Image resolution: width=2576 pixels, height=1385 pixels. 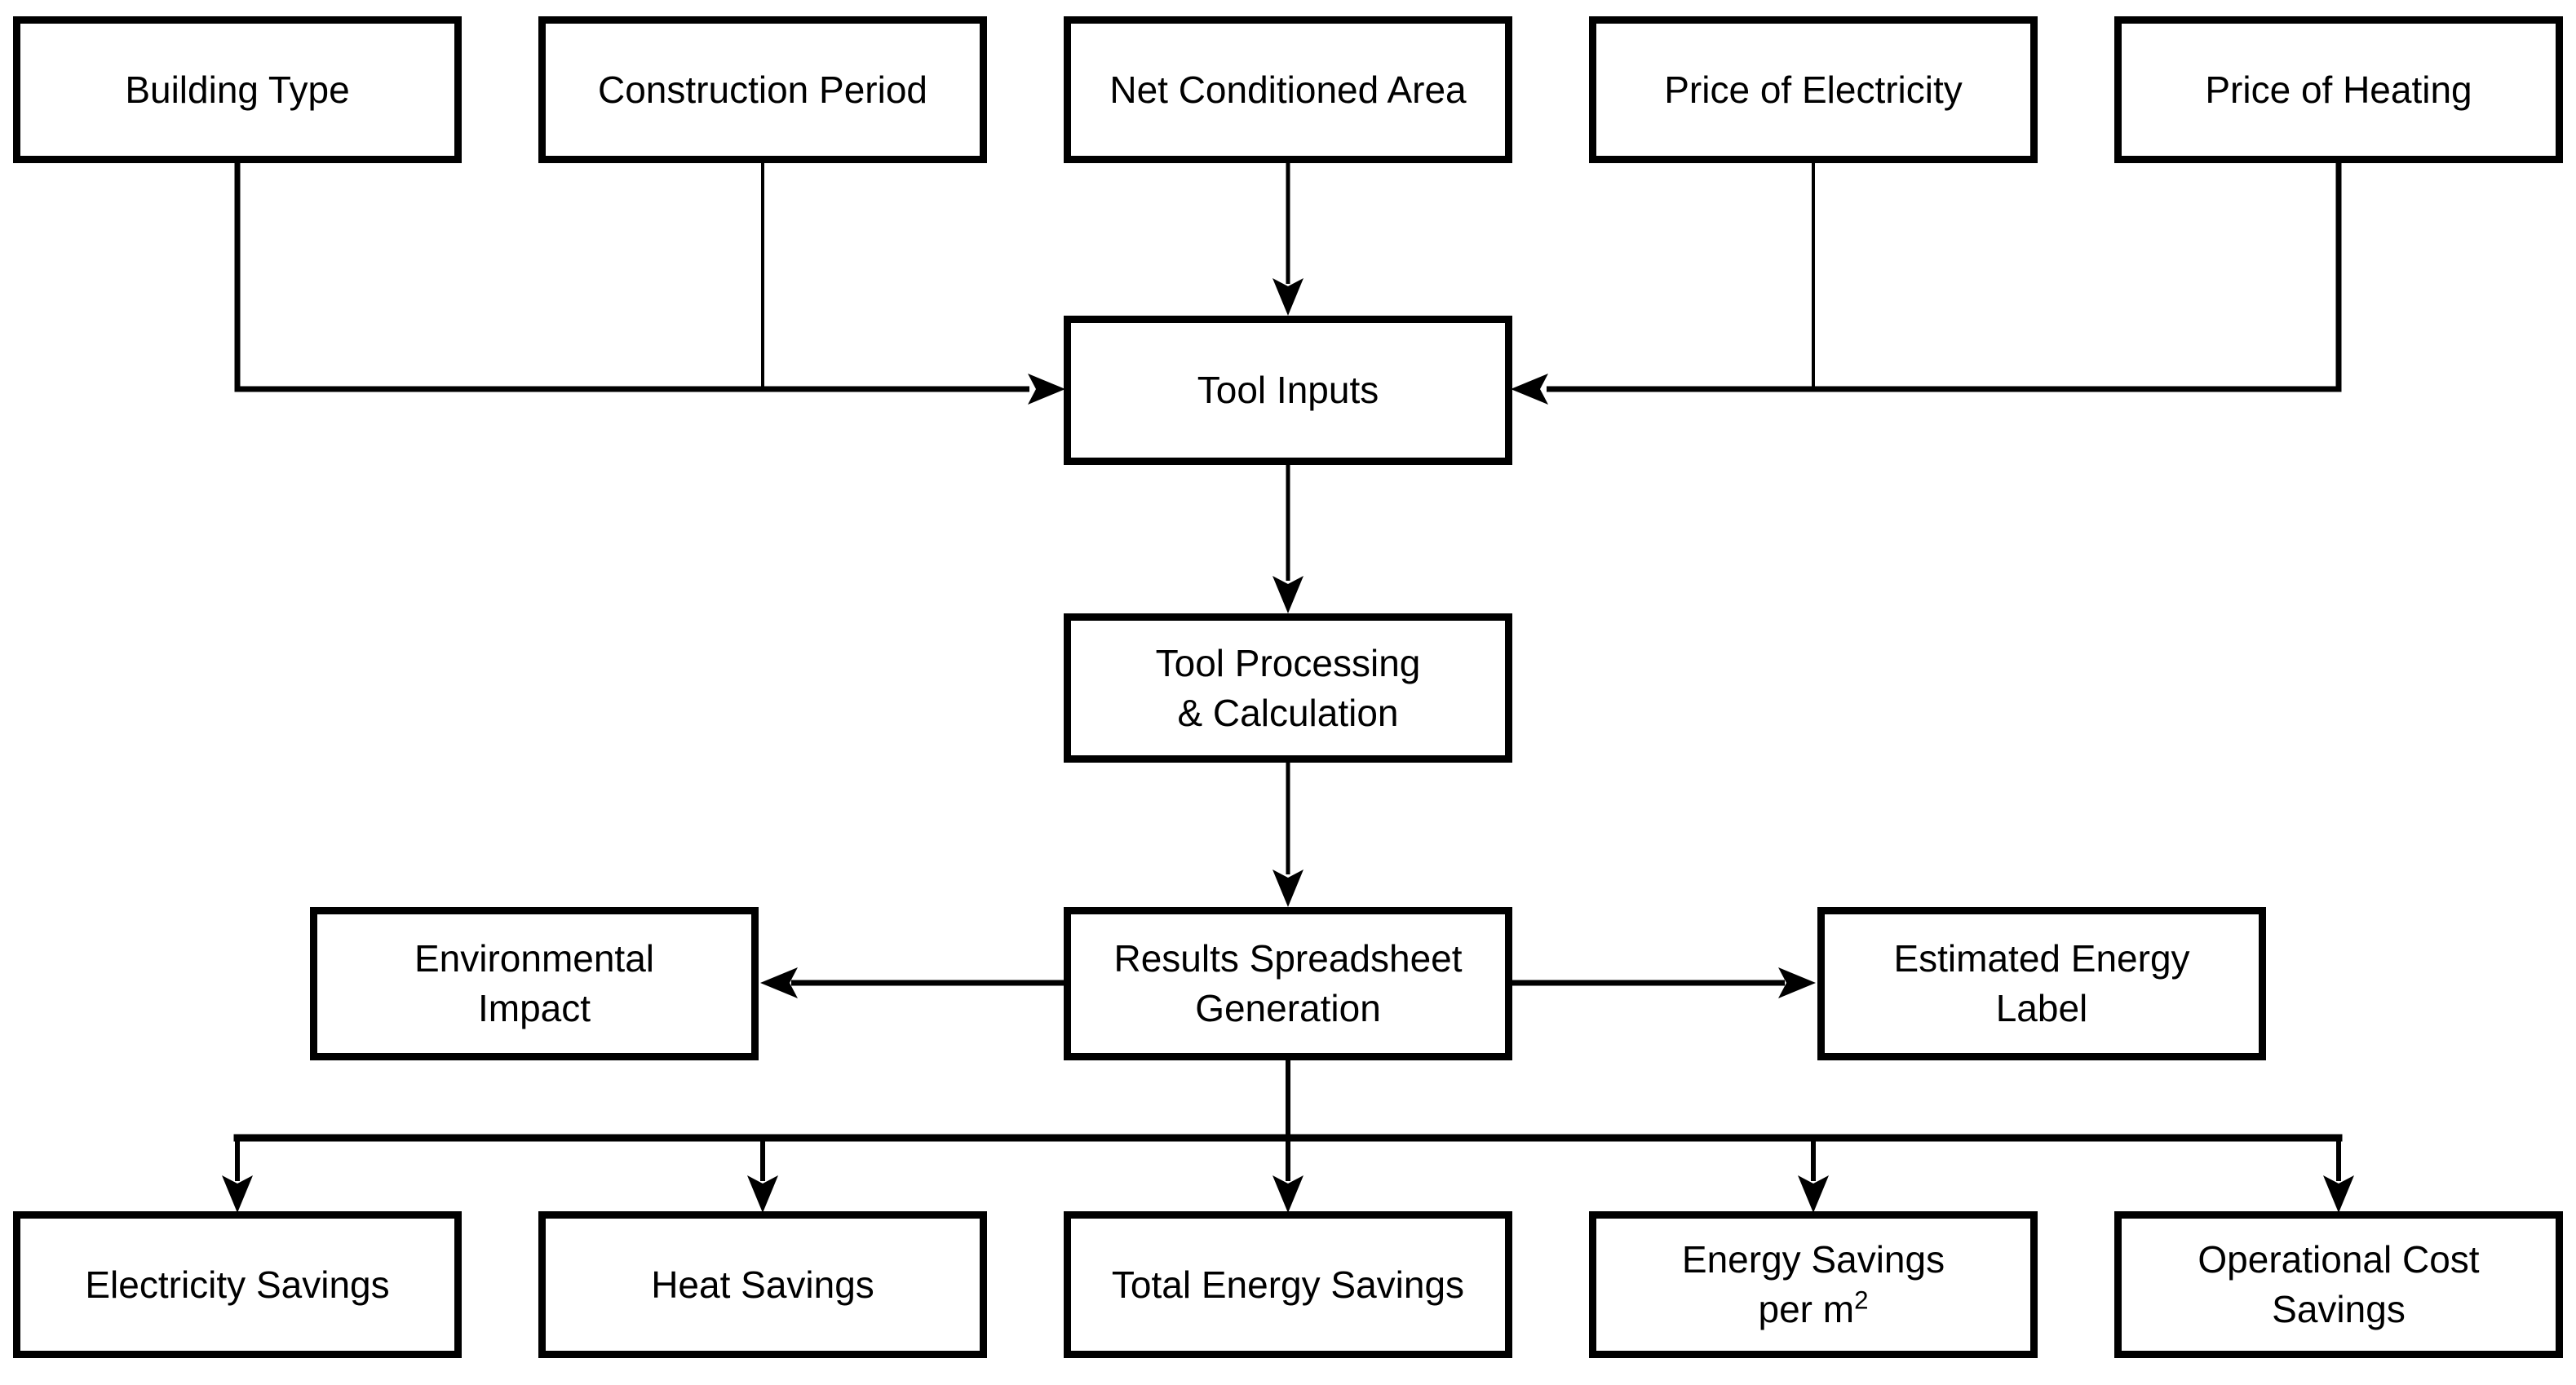 I want to click on node-price-of-heating: Price of Heating, so click(x=2338, y=90).